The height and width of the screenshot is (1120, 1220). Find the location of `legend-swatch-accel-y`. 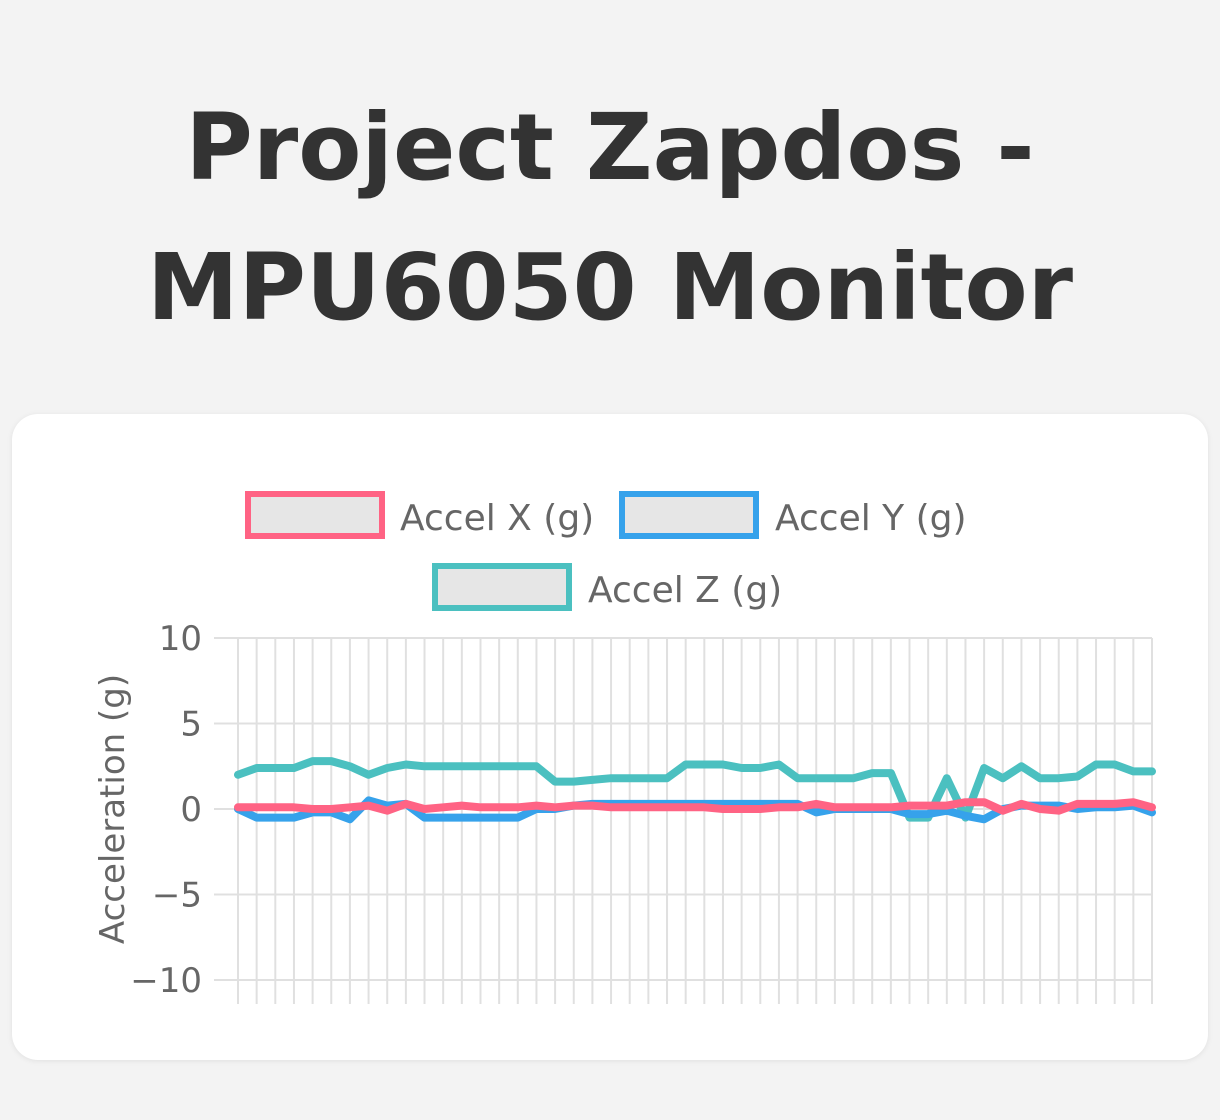

legend-swatch-accel-y is located at coordinates (689, 515).